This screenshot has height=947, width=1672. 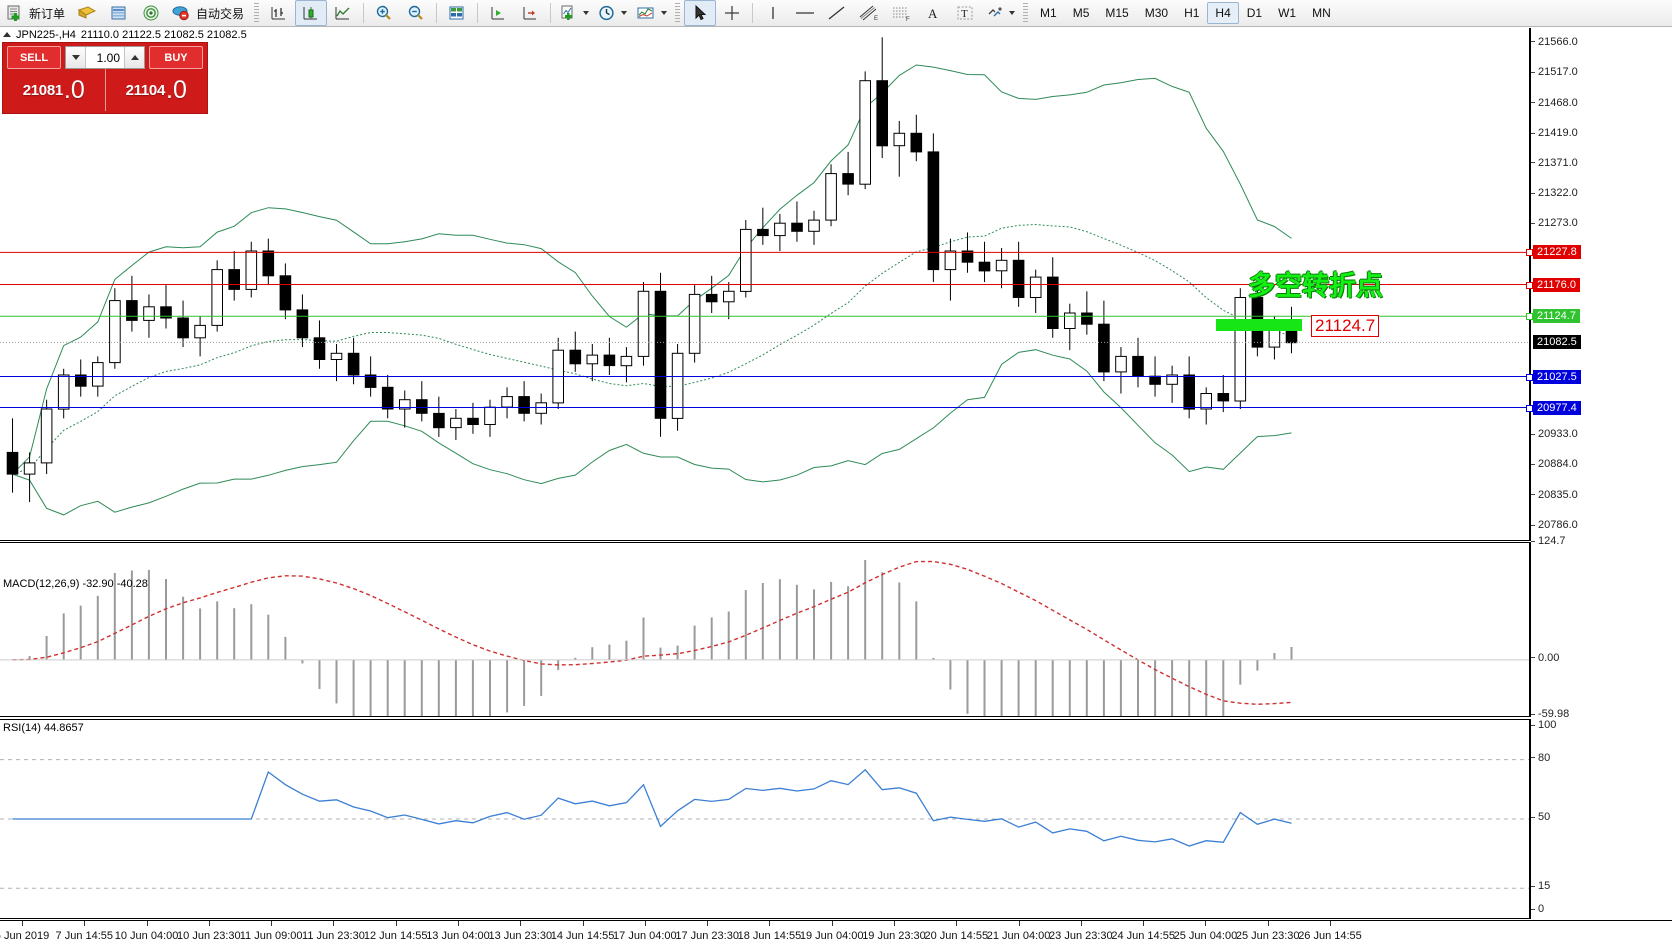 I want to click on timeframe-d1: D1, so click(x=1254, y=13).